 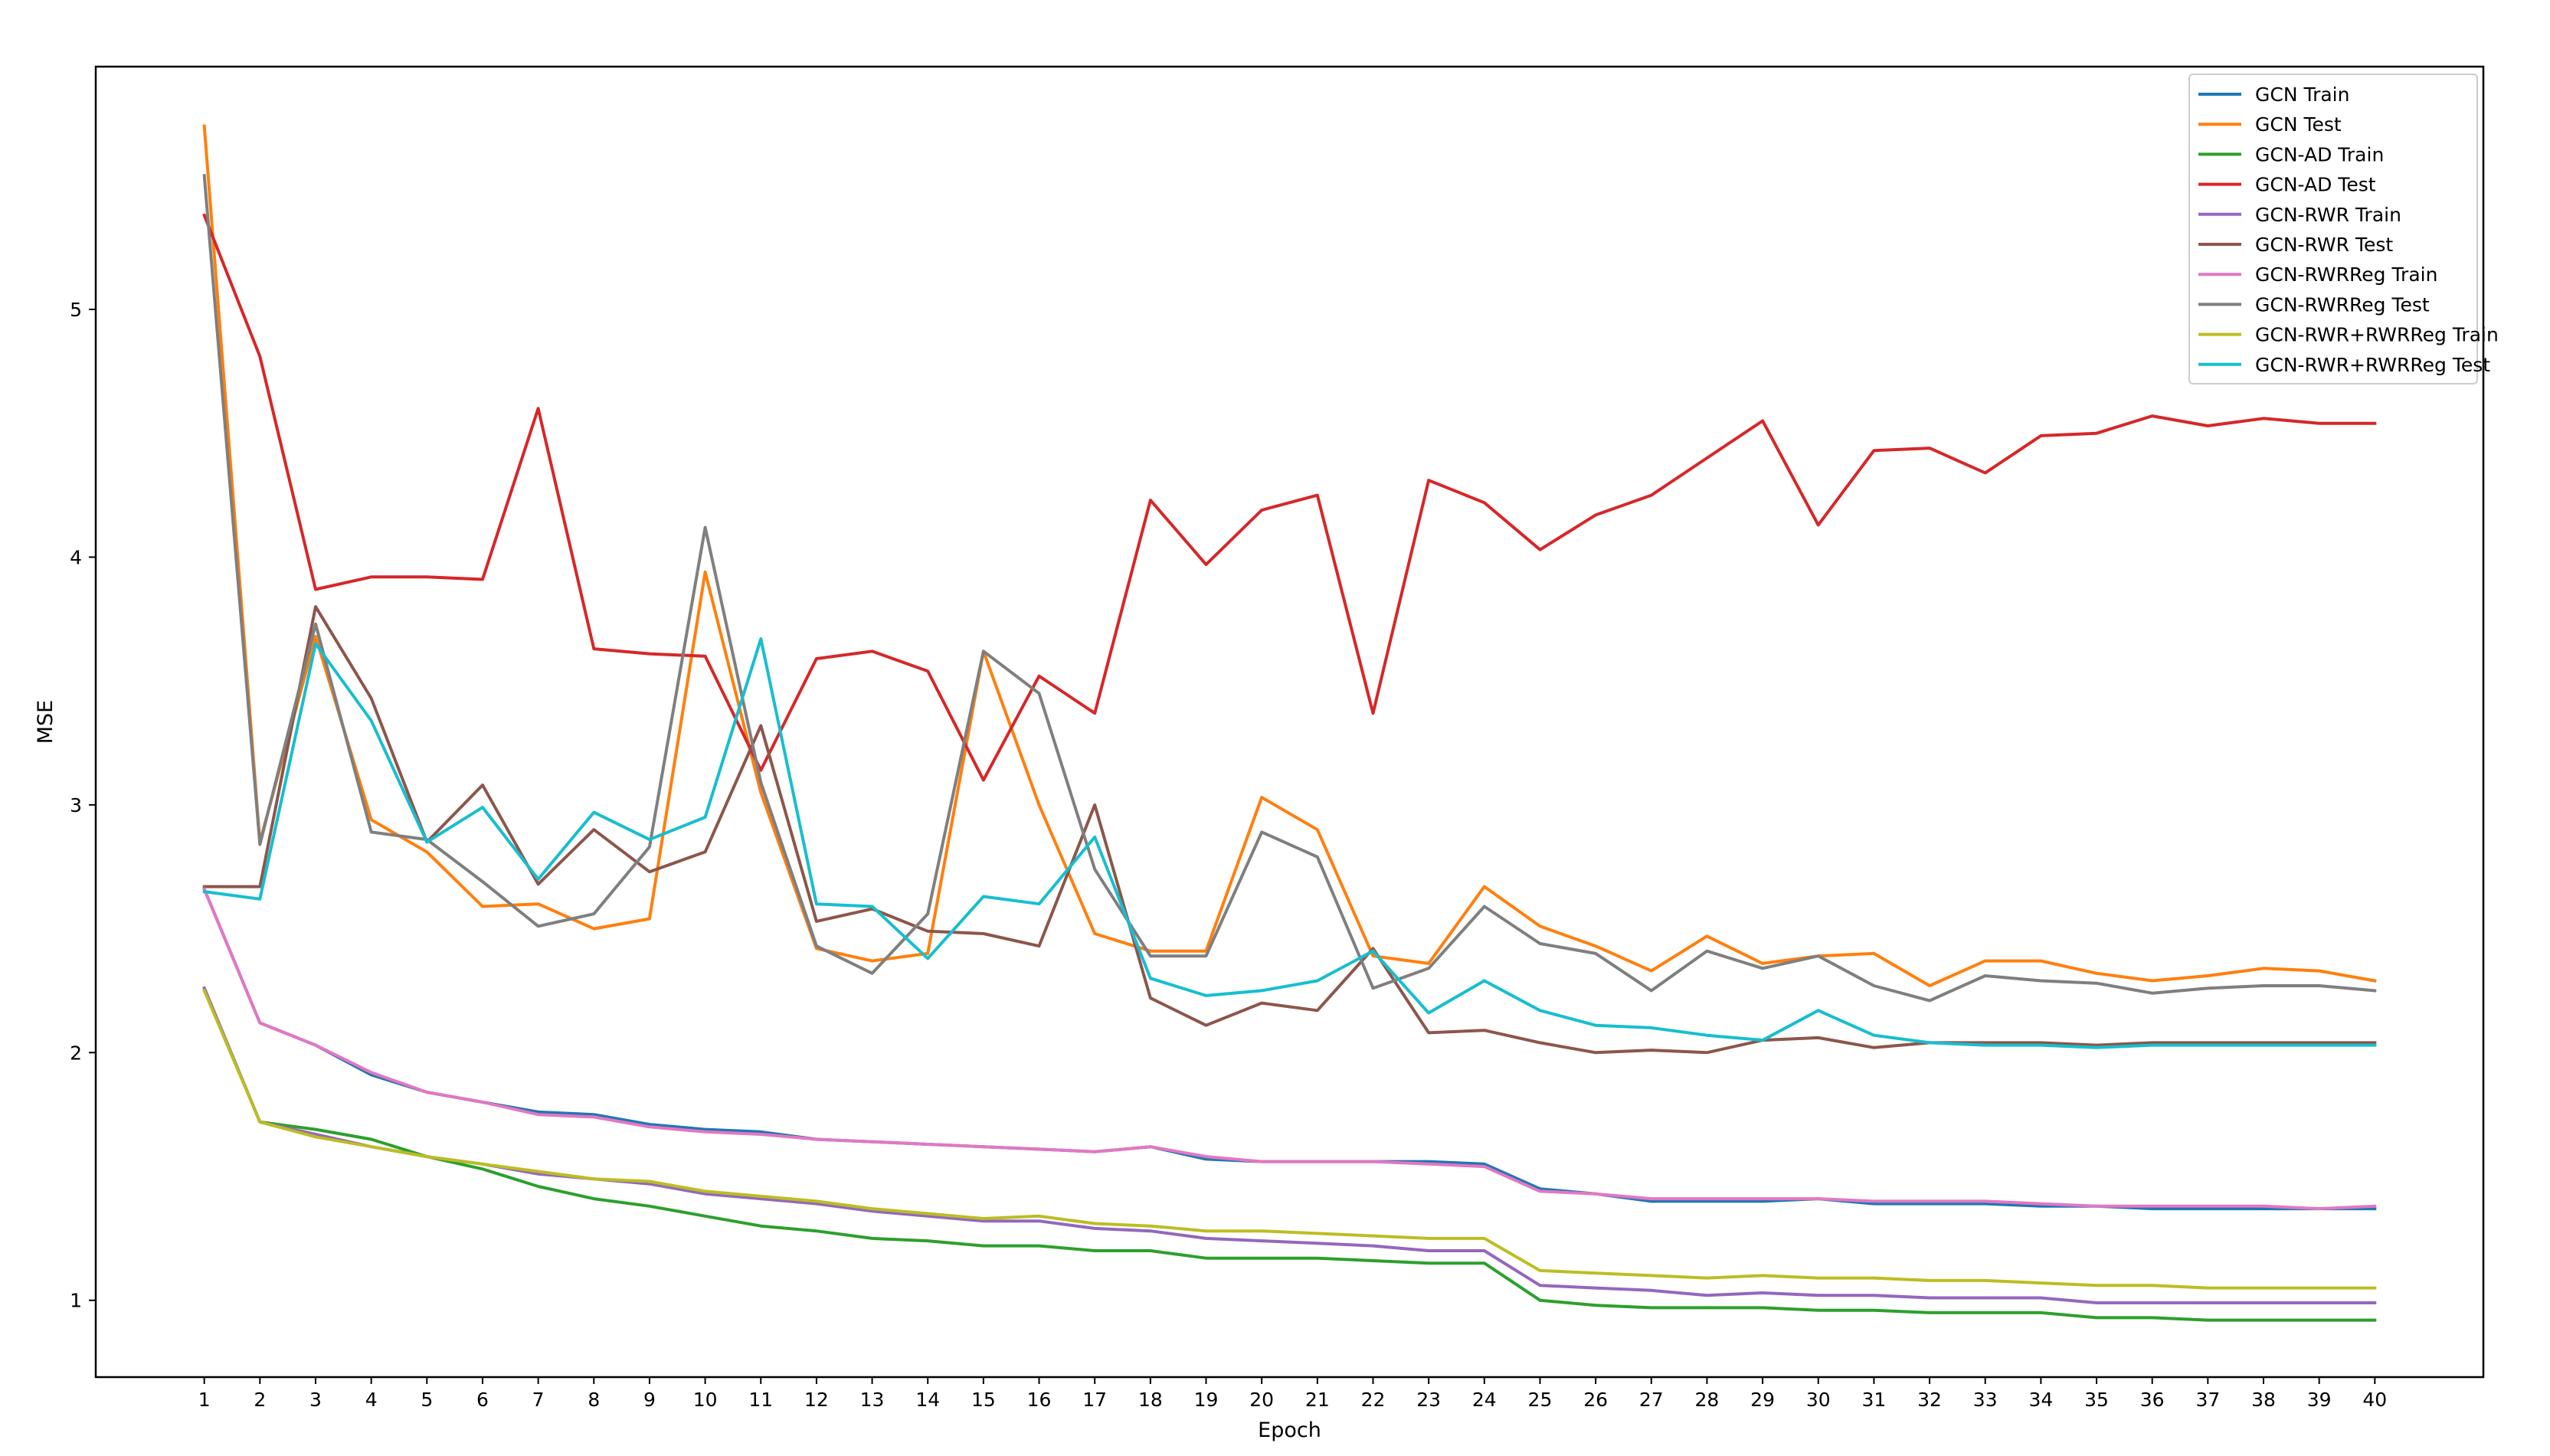 I want to click on x-tick-label: 37, so click(x=2207, y=1400).